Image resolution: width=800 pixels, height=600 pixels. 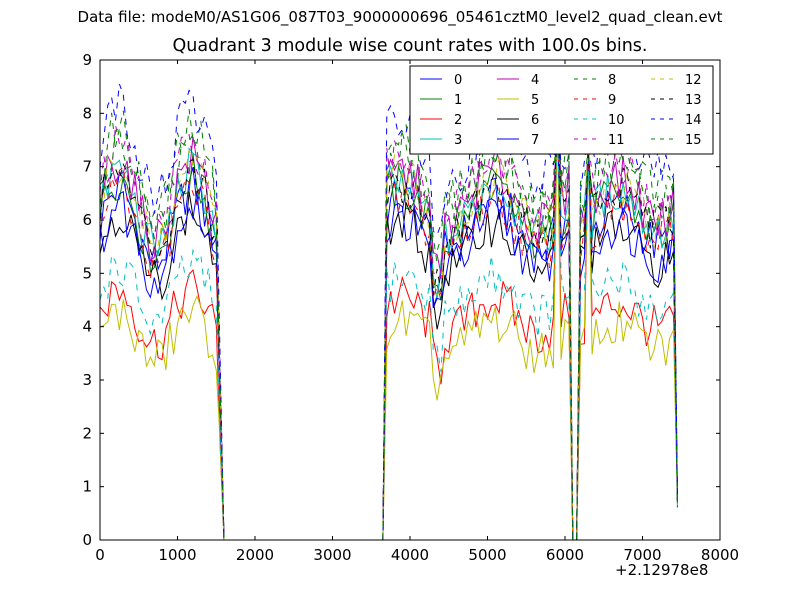 What do you see at coordinates (87, 113) in the screenshot?
I see `y-tick-label: 8` at bounding box center [87, 113].